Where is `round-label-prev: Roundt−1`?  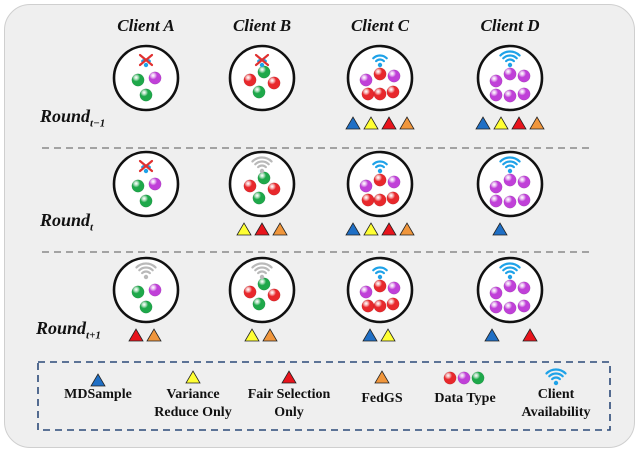
round-label-prev: Roundt−1 is located at coordinates (73, 118).